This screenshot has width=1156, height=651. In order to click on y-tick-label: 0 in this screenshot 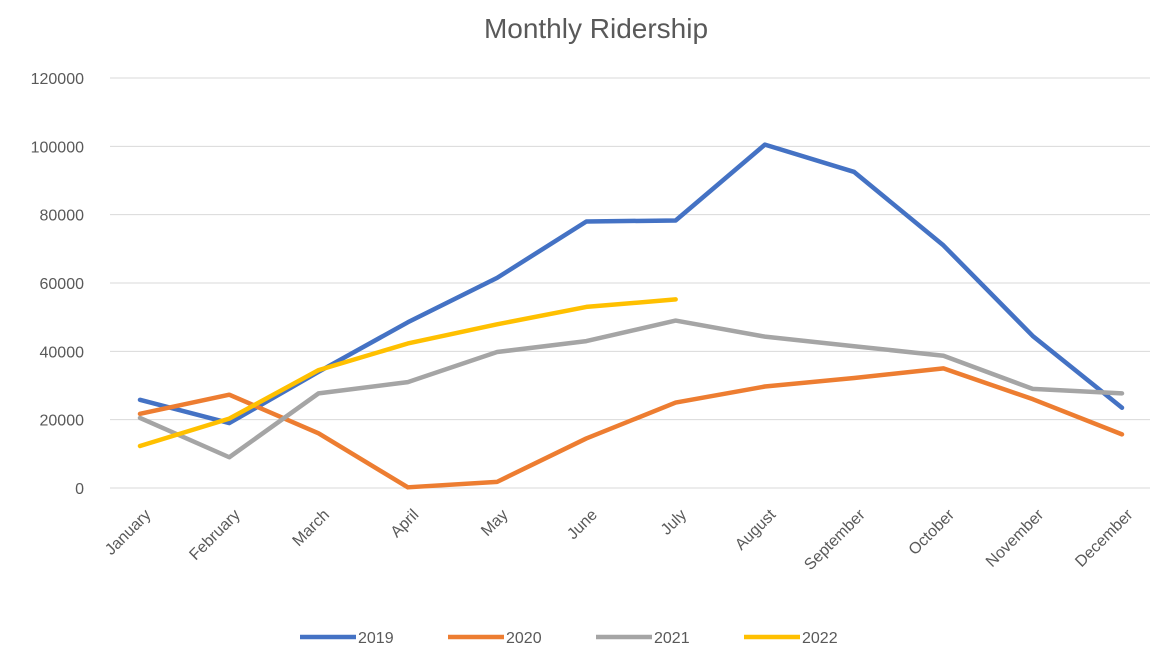, I will do `click(79, 489)`.